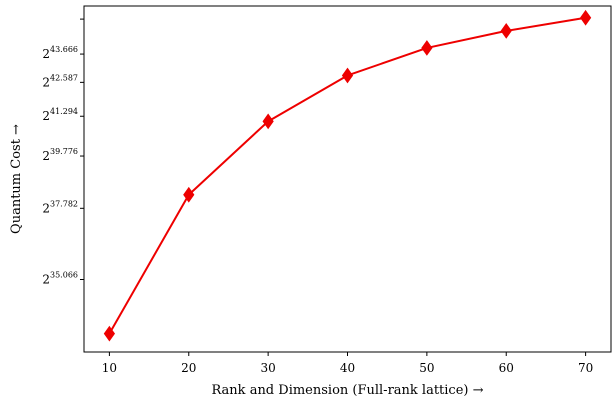 The height and width of the screenshot is (400, 616). Describe the element at coordinates (60, 155) in the screenshot. I see `y-tick-label: 239.776` at that location.